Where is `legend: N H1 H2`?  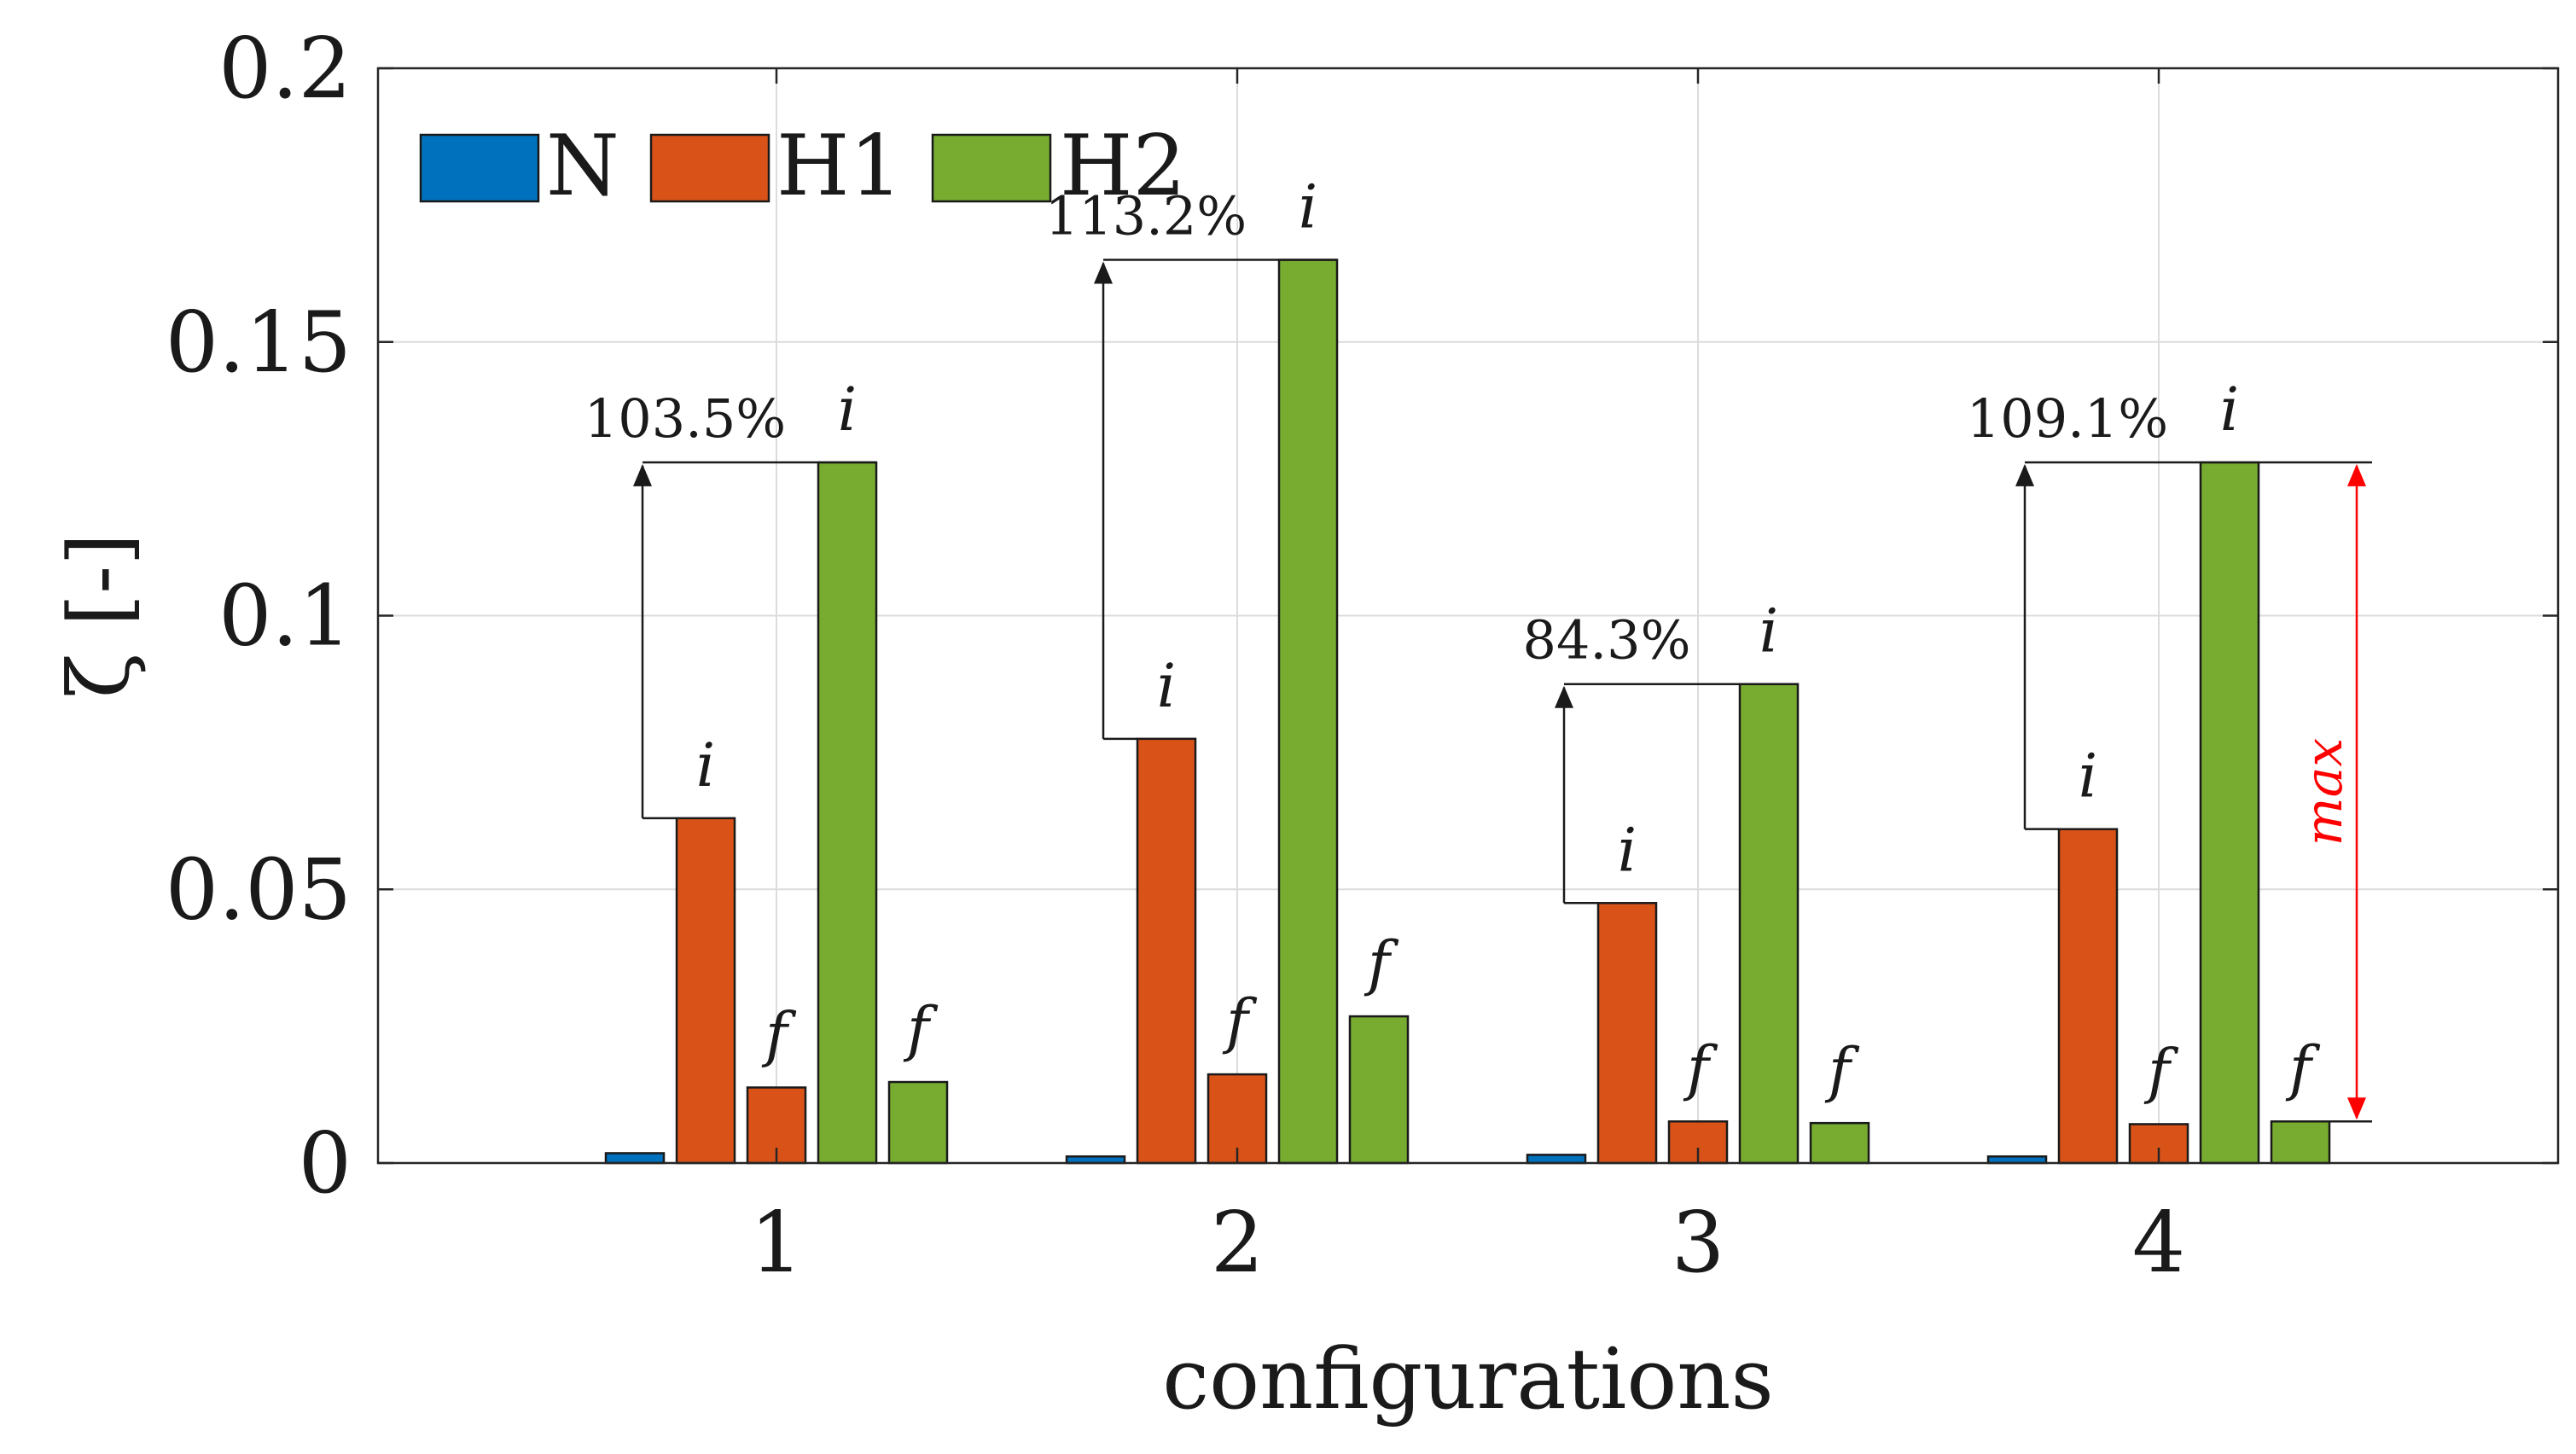
legend: N H1 H2 is located at coordinates (802, 167).